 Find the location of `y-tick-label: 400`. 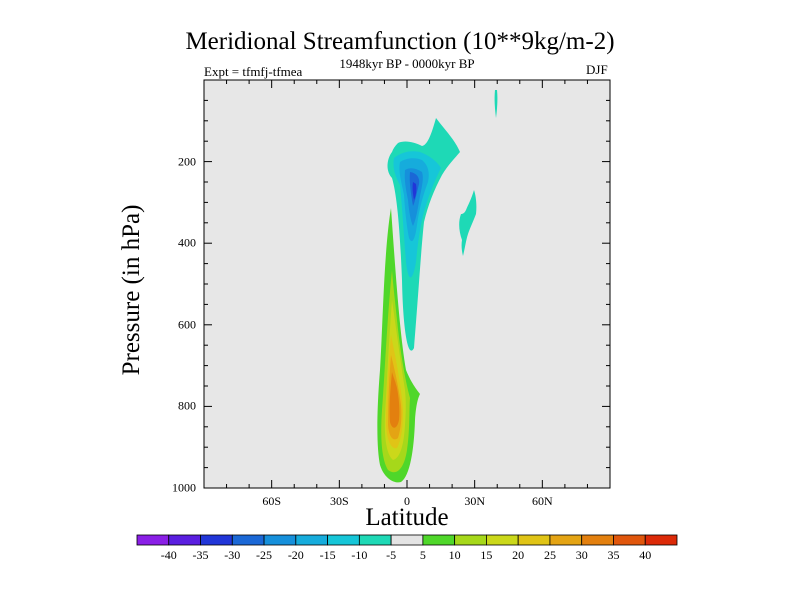

y-tick-label: 400 is located at coordinates (187, 242).